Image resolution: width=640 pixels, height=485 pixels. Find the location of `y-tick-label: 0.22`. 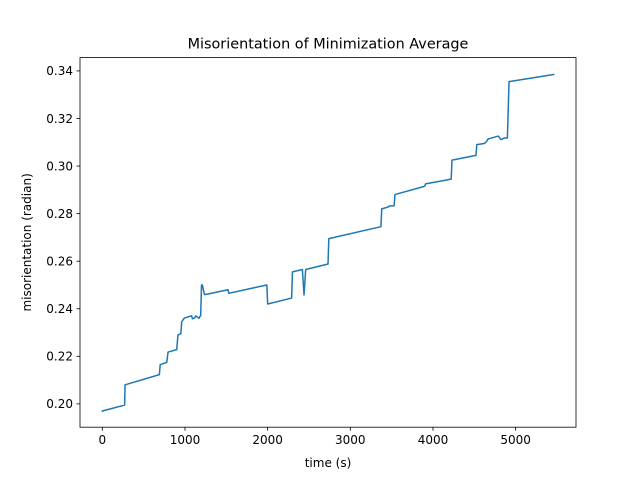

y-tick-label: 0.22 is located at coordinates (59, 357).